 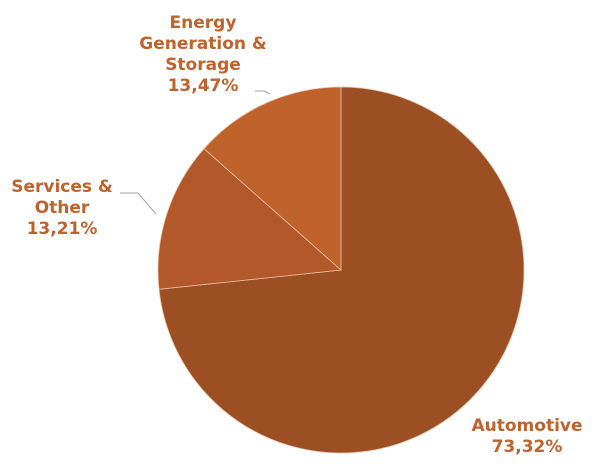 What do you see at coordinates (203, 23) in the screenshot?
I see `slice-label-line: Energy` at bounding box center [203, 23].